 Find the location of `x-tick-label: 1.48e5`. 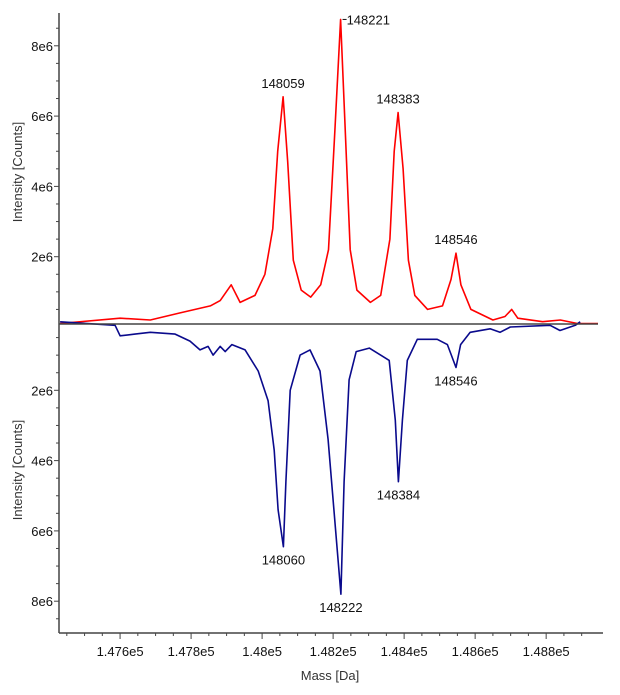

x-tick-label: 1.48e5 is located at coordinates (262, 651).